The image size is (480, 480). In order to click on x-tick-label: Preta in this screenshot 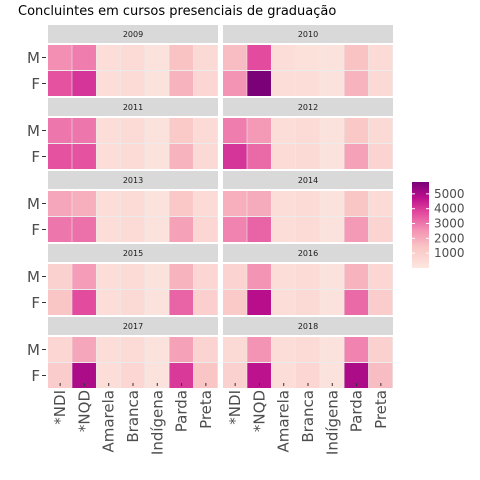, I will do `click(381, 409)`.